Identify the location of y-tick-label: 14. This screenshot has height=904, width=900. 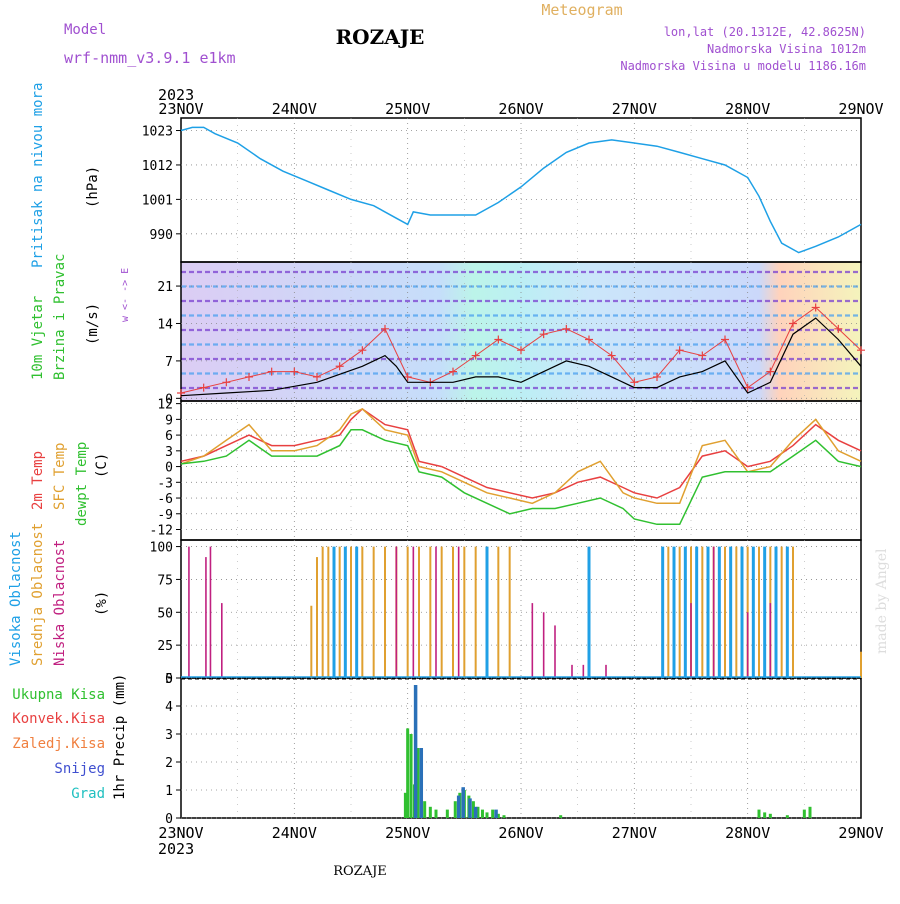
(165, 324).